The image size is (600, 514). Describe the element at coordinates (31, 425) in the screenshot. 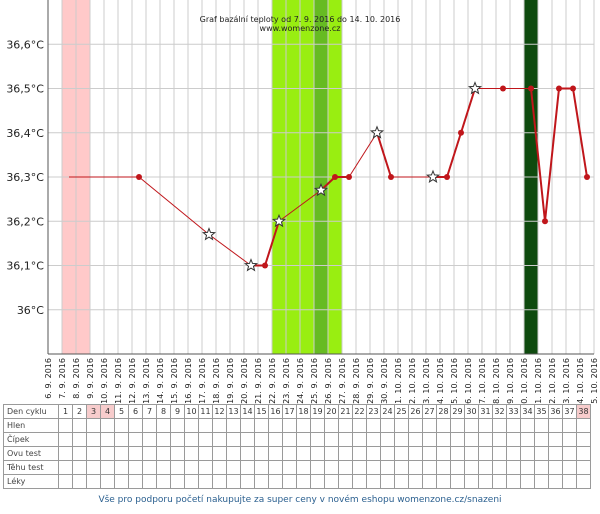

I see `table-row-label: Hlen` at that location.